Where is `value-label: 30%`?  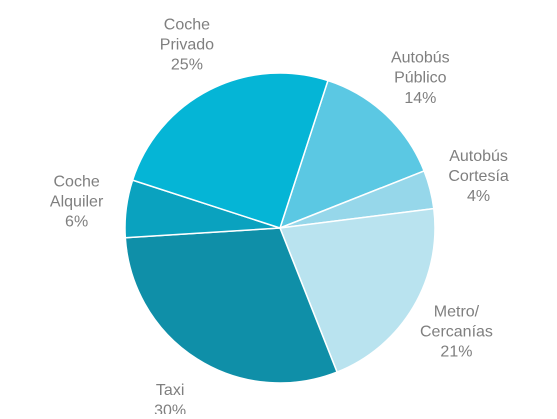 value-label: 30% is located at coordinates (170, 408).